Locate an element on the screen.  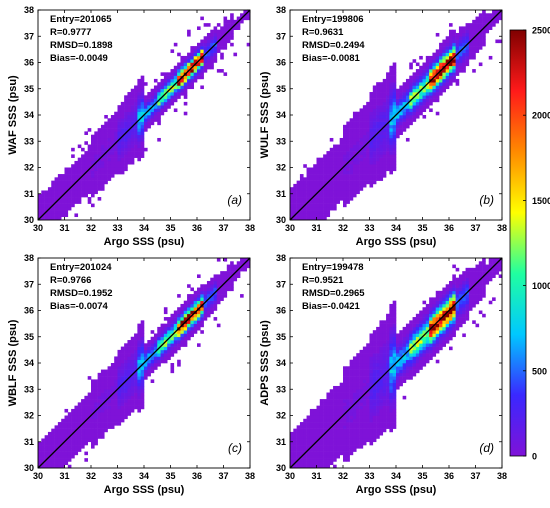
x-tick-label: 32 is located at coordinates (343, 228).